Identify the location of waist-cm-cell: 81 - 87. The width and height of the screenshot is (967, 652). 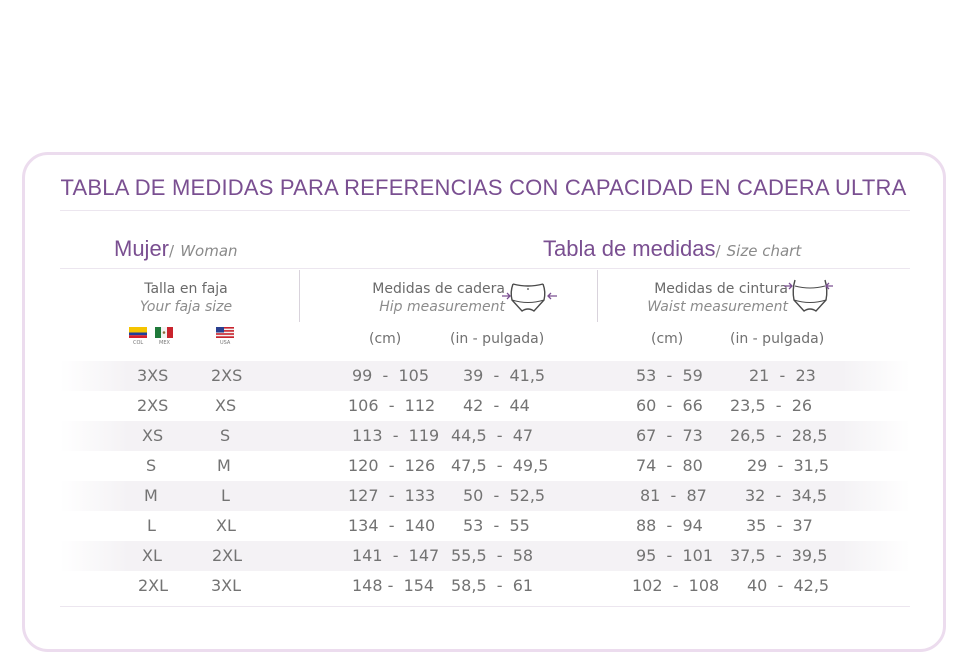
(673, 495).